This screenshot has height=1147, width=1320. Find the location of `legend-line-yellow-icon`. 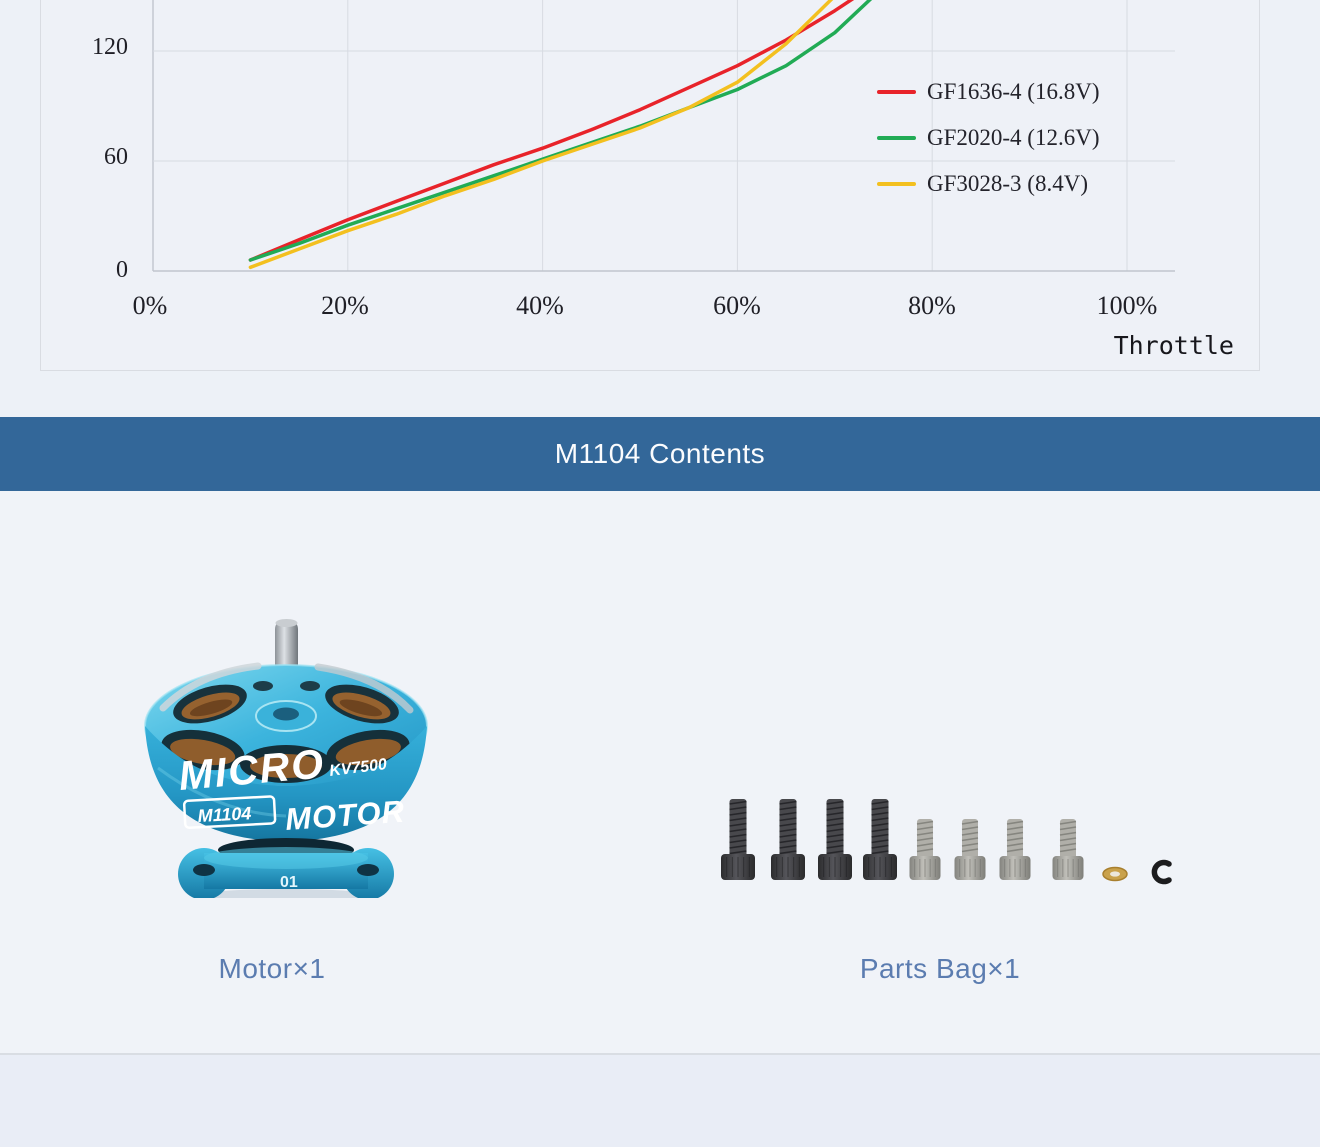

legend-line-yellow-icon is located at coordinates (896, 184).